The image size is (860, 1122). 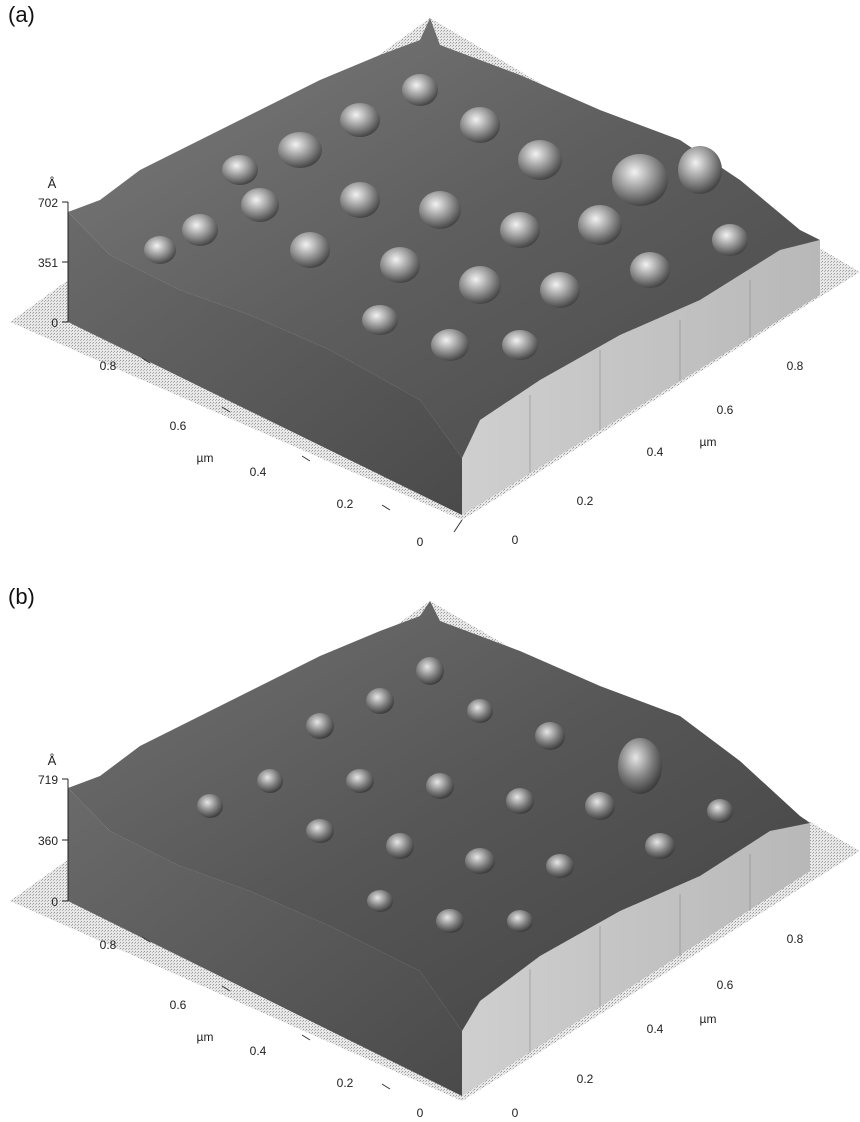 I want to click on z-tick-label: 351, so click(x=48, y=263).